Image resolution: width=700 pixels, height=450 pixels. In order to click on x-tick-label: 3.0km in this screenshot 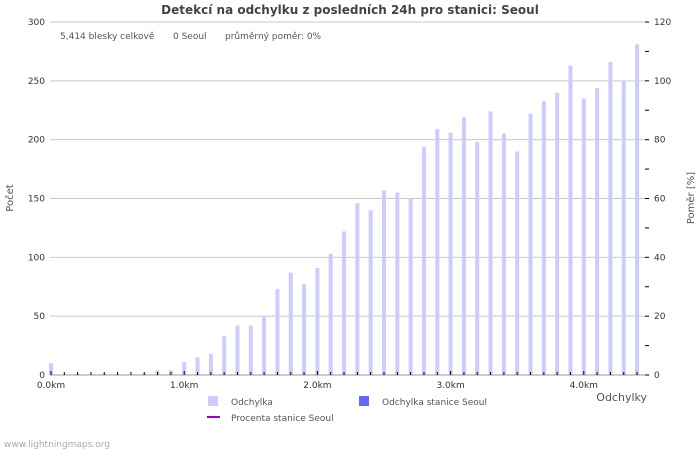, I will do `click(450, 386)`.